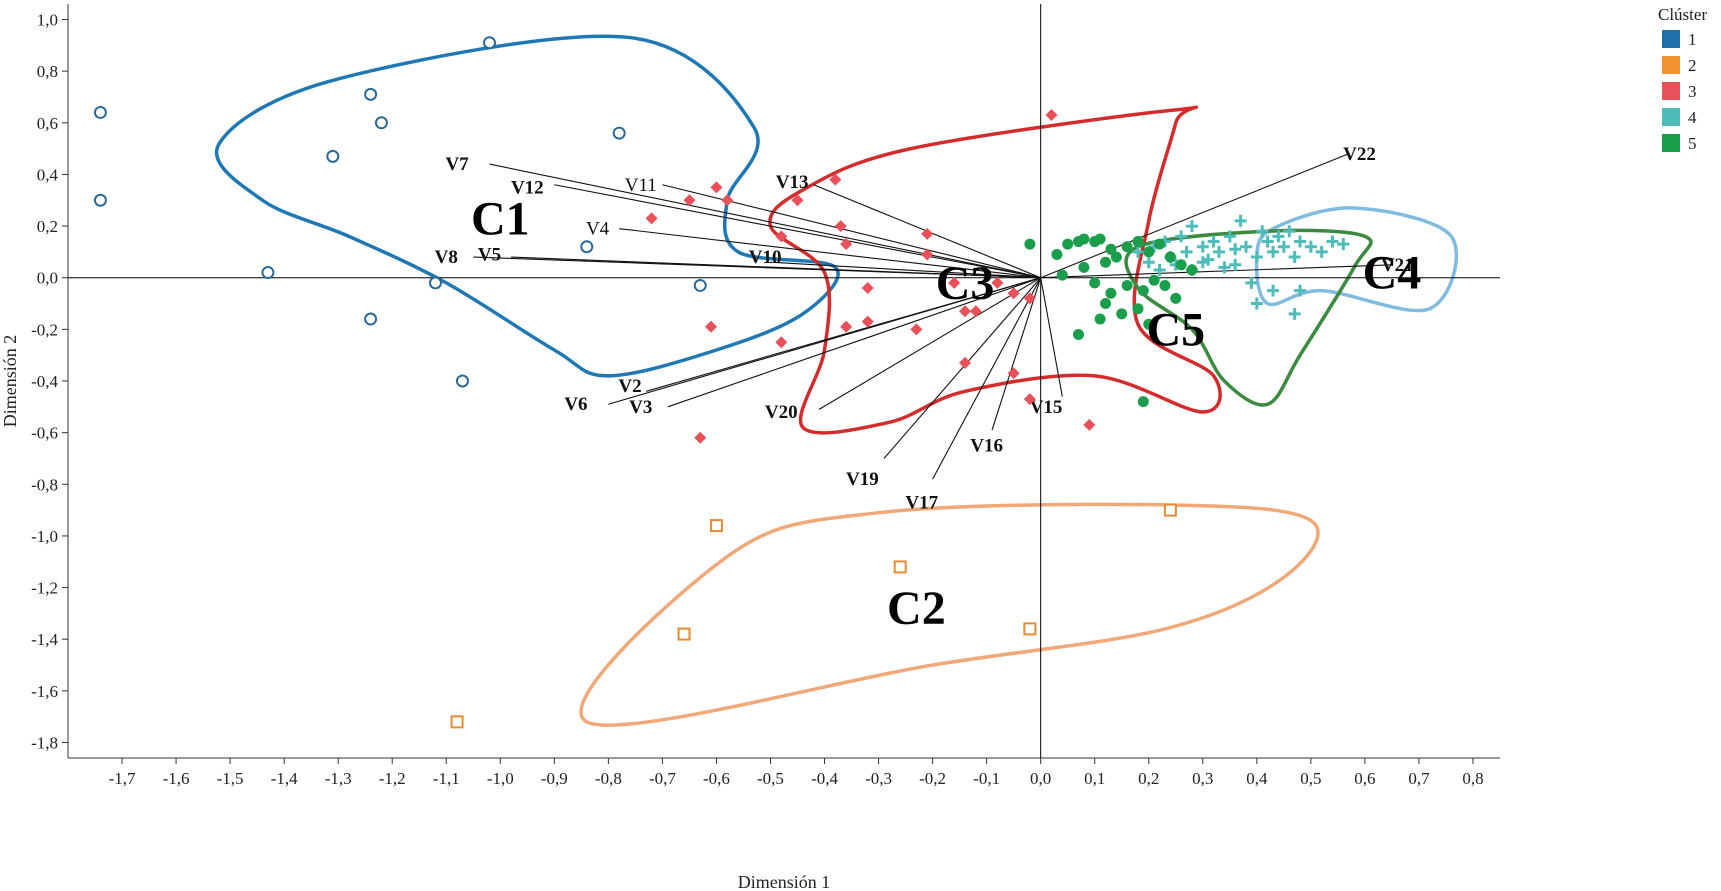  Describe the element at coordinates (716, 778) in the screenshot. I see `x-tick-label: -0,6` at that location.